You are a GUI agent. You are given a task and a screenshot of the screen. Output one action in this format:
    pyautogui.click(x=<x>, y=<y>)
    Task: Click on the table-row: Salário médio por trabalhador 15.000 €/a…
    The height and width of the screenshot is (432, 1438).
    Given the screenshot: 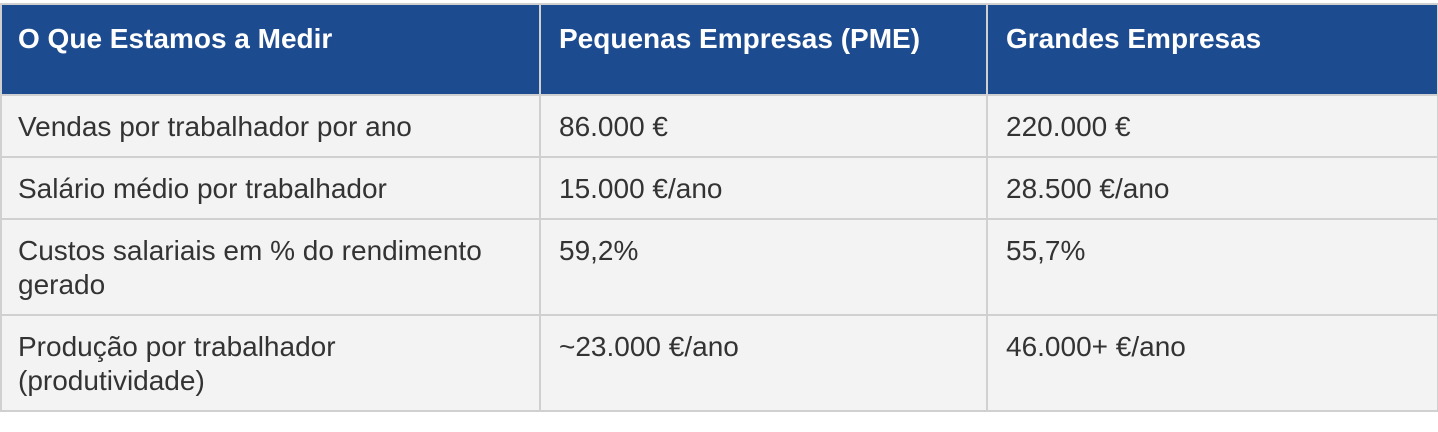 What is the action you would take?
    pyautogui.click(x=719, y=188)
    